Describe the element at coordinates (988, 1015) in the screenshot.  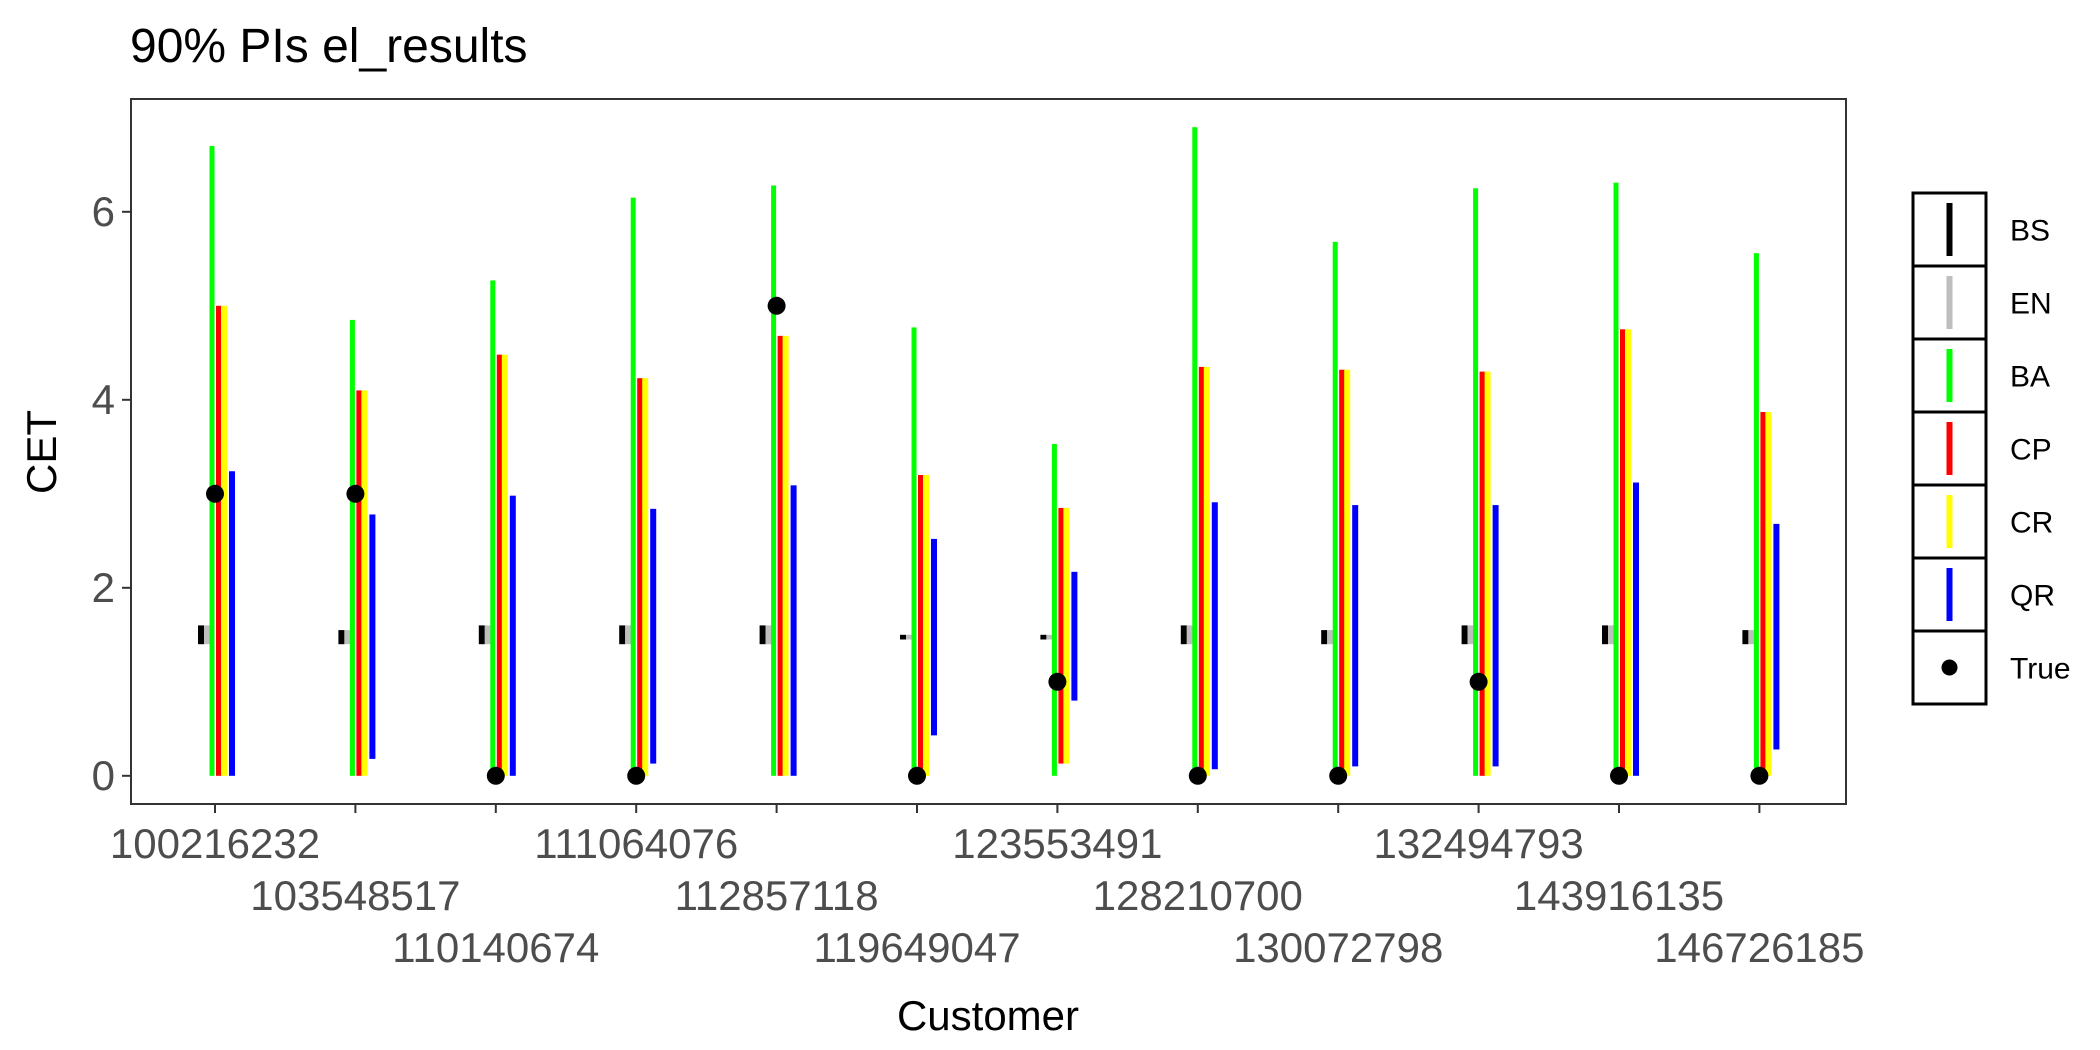
I see `x-axis-title: Customer` at that location.